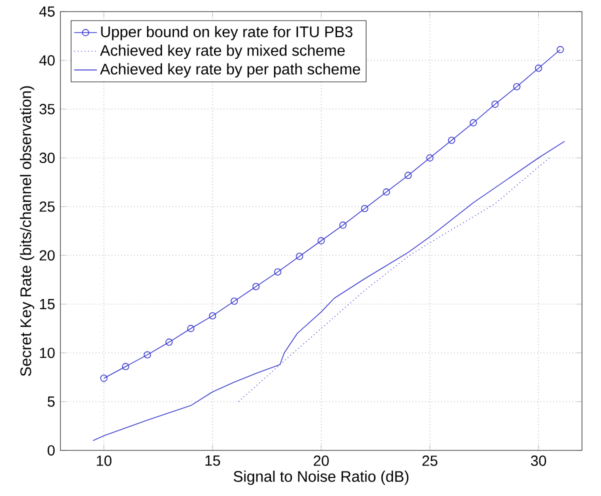 Image resolution: width=601 pixels, height=496 pixels. What do you see at coordinates (104, 461) in the screenshot?
I see `x-tick-label: 10` at bounding box center [104, 461].